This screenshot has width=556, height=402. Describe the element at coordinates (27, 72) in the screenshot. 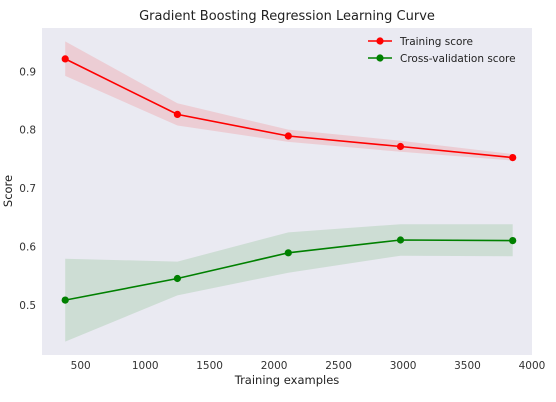

I see `y-tick-label: 0.9` at that location.